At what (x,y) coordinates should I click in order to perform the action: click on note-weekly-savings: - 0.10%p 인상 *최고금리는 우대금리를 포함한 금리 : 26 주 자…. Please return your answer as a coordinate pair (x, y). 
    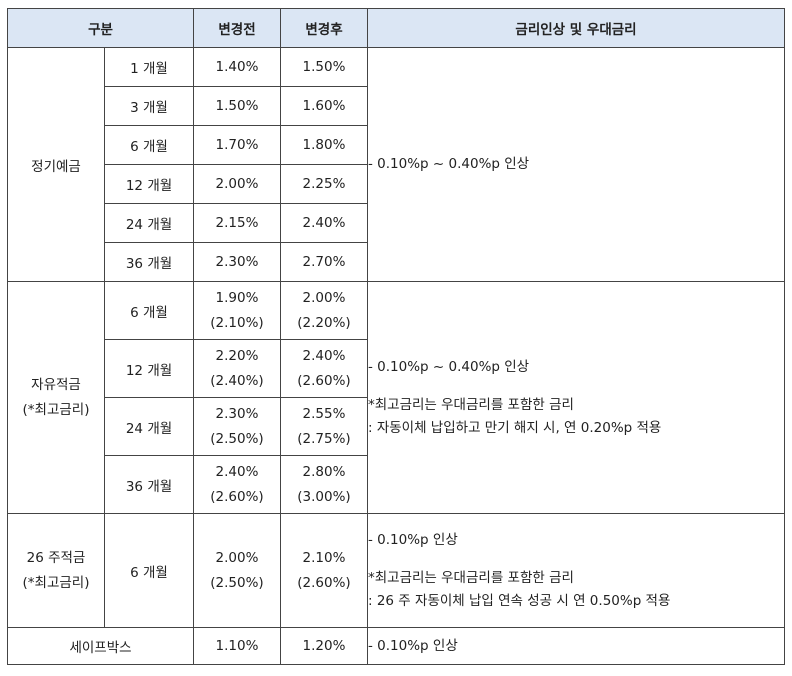
    Looking at the image, I should click on (576, 570).